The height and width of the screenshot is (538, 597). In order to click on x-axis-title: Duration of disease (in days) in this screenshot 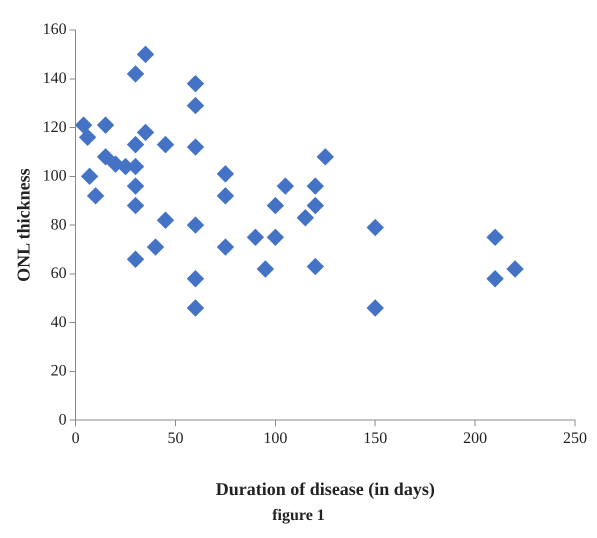, I will do `click(325, 488)`.